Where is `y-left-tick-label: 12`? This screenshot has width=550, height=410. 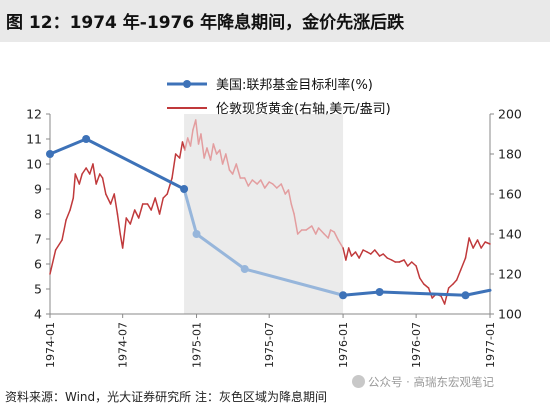 y-left-tick-label: 12 is located at coordinates (34, 114).